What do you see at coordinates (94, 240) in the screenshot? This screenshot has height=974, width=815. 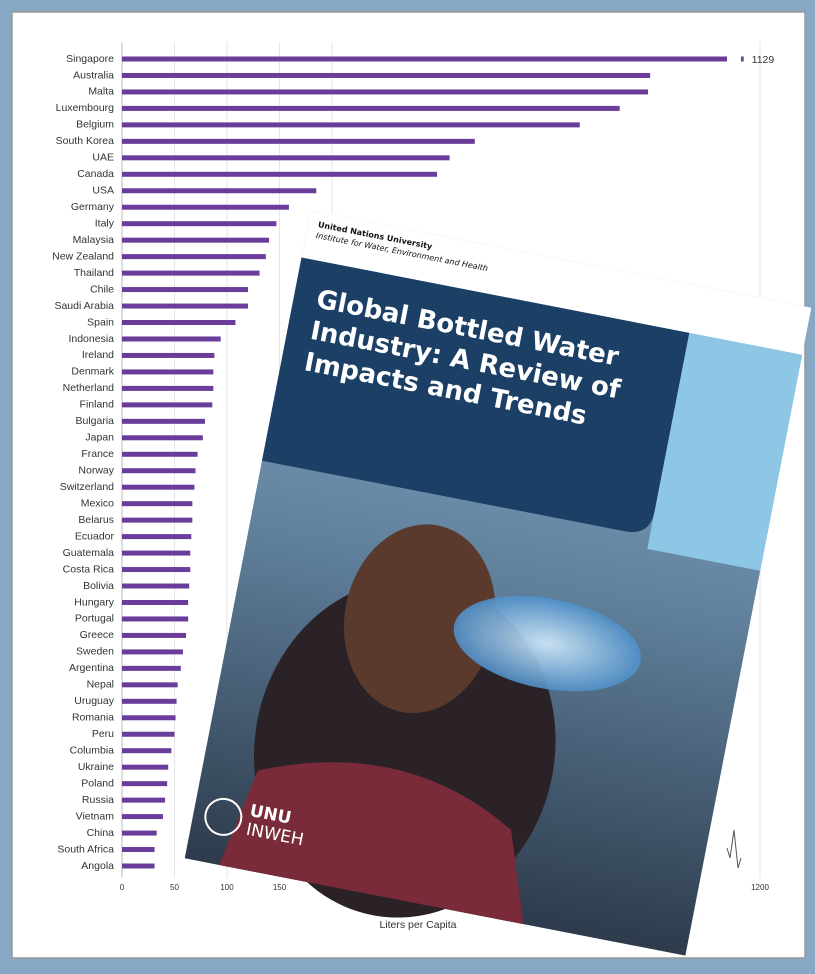 I see `y-tick-label: Malaysia` at bounding box center [94, 240].